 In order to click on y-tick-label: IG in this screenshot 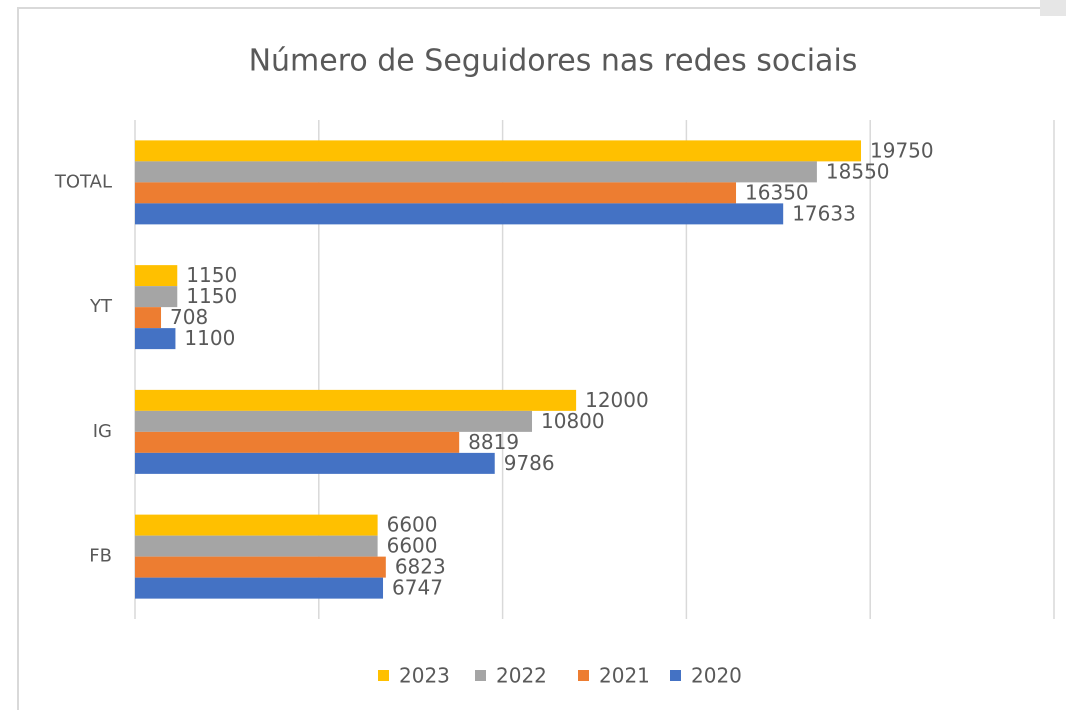, I will do `click(102, 431)`.